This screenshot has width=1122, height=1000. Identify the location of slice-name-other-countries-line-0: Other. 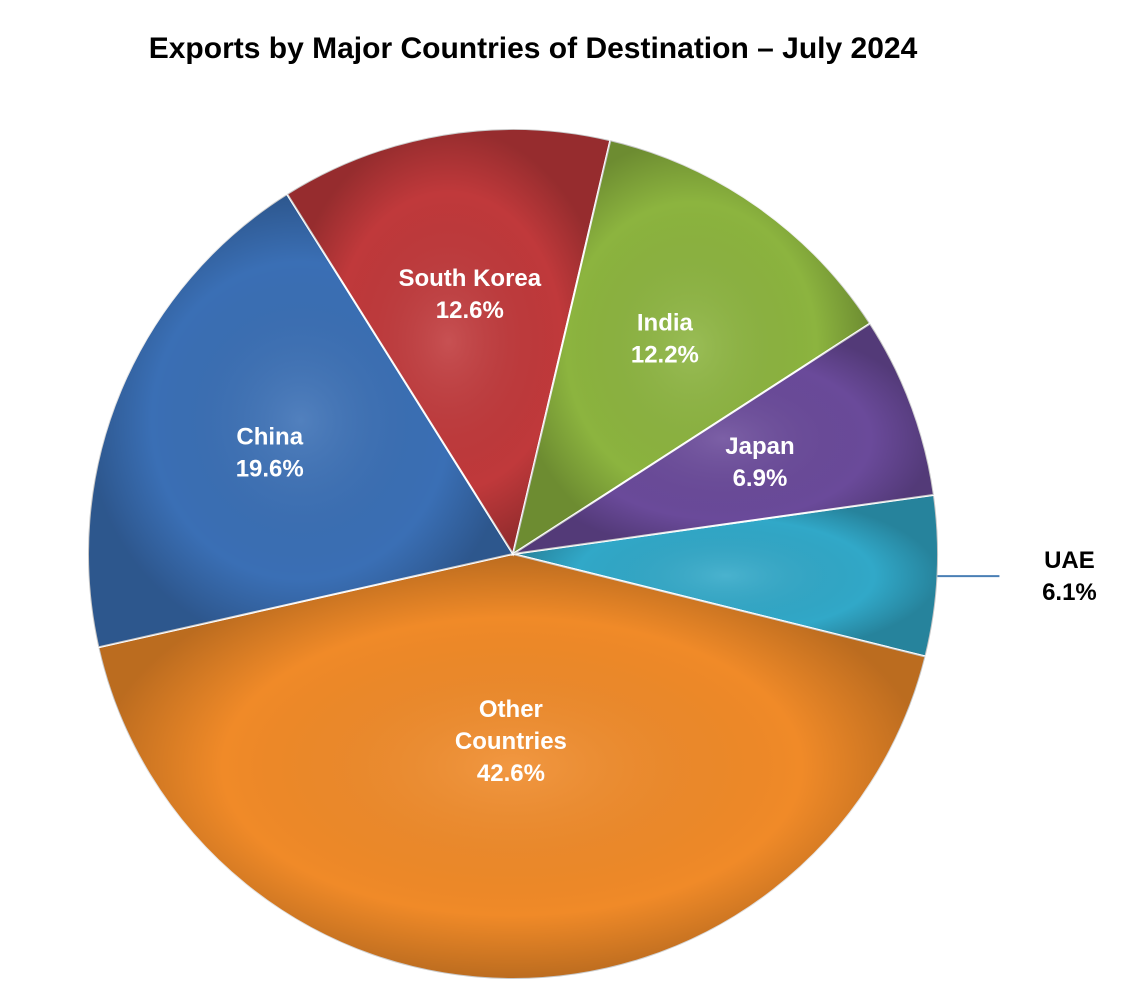
(511, 709).